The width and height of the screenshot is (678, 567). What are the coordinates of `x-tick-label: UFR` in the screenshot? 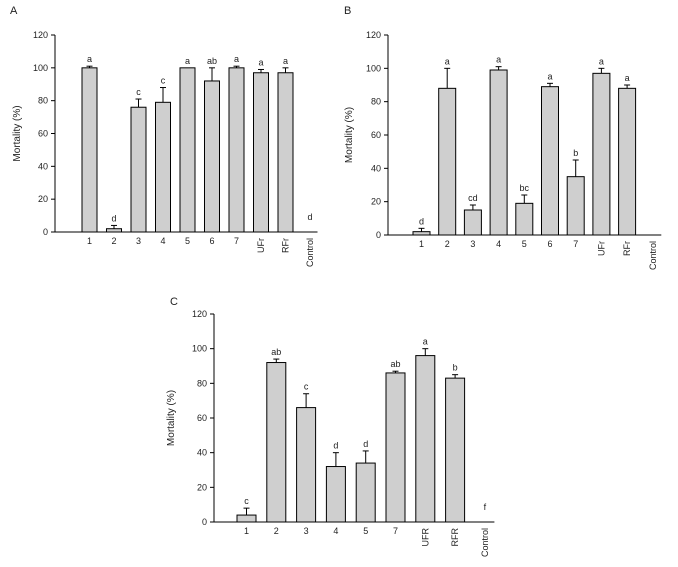 It's located at (425, 537).